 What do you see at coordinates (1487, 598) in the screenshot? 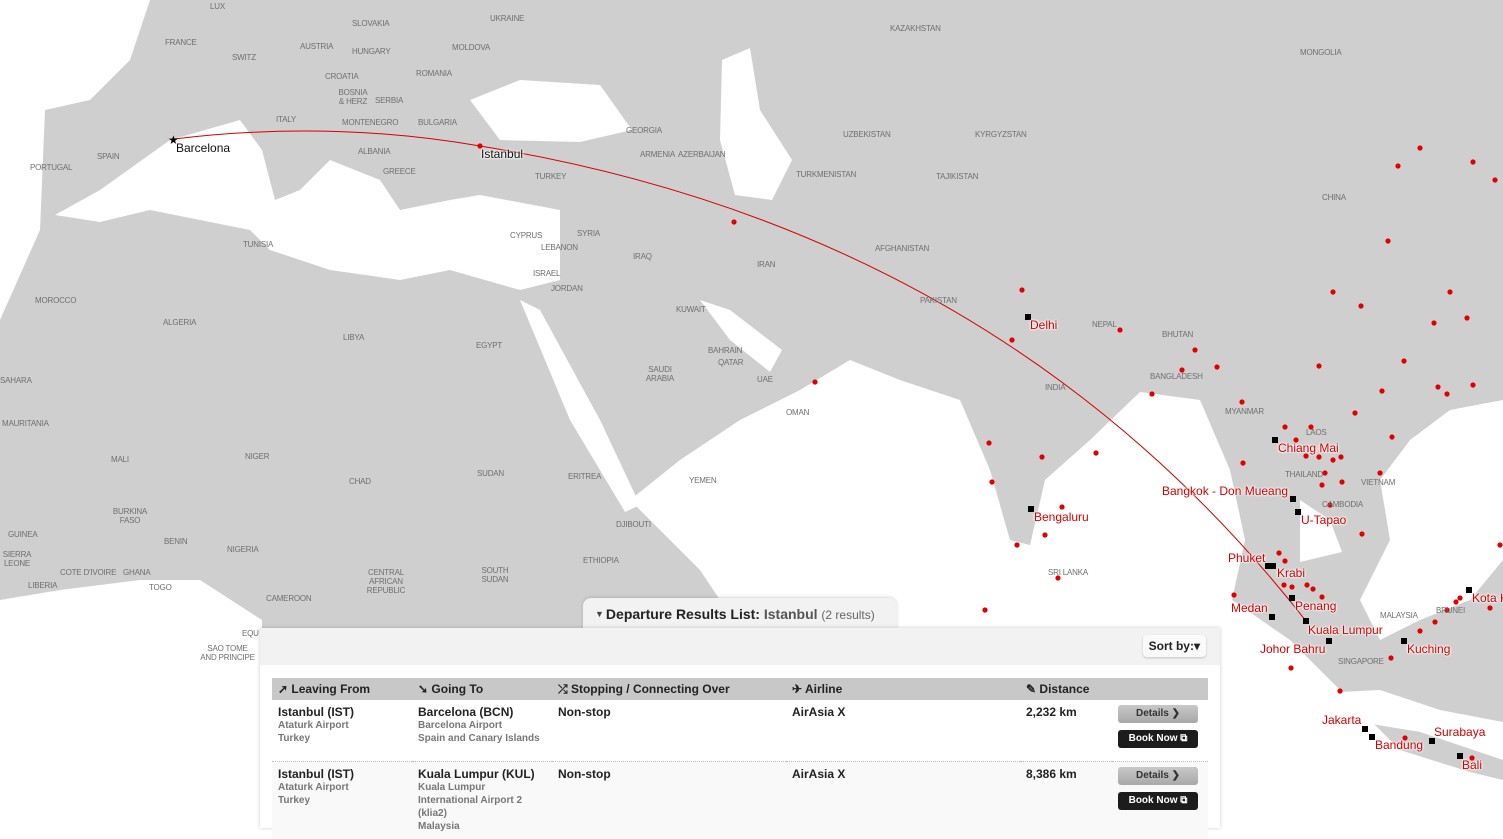
I see `city-label: Kota K` at bounding box center [1487, 598].